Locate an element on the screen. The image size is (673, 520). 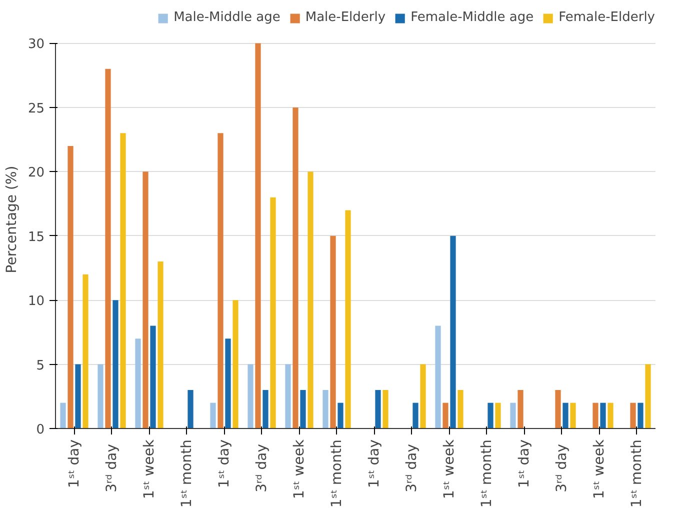
y-tick-label: 15 is located at coordinates (36, 237).